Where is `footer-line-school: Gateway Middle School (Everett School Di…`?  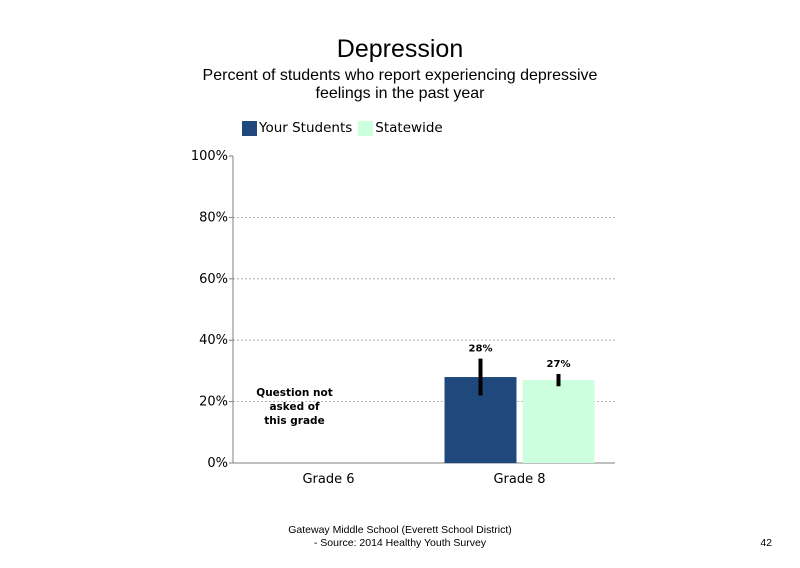 footer-line-school: Gateway Middle School (Everett School Di… is located at coordinates (400, 530).